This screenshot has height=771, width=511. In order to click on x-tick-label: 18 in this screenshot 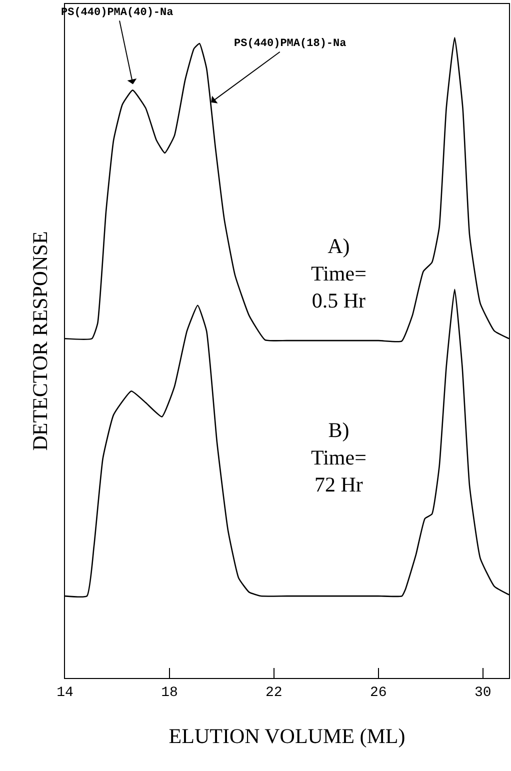, I will do `click(169, 692)`.